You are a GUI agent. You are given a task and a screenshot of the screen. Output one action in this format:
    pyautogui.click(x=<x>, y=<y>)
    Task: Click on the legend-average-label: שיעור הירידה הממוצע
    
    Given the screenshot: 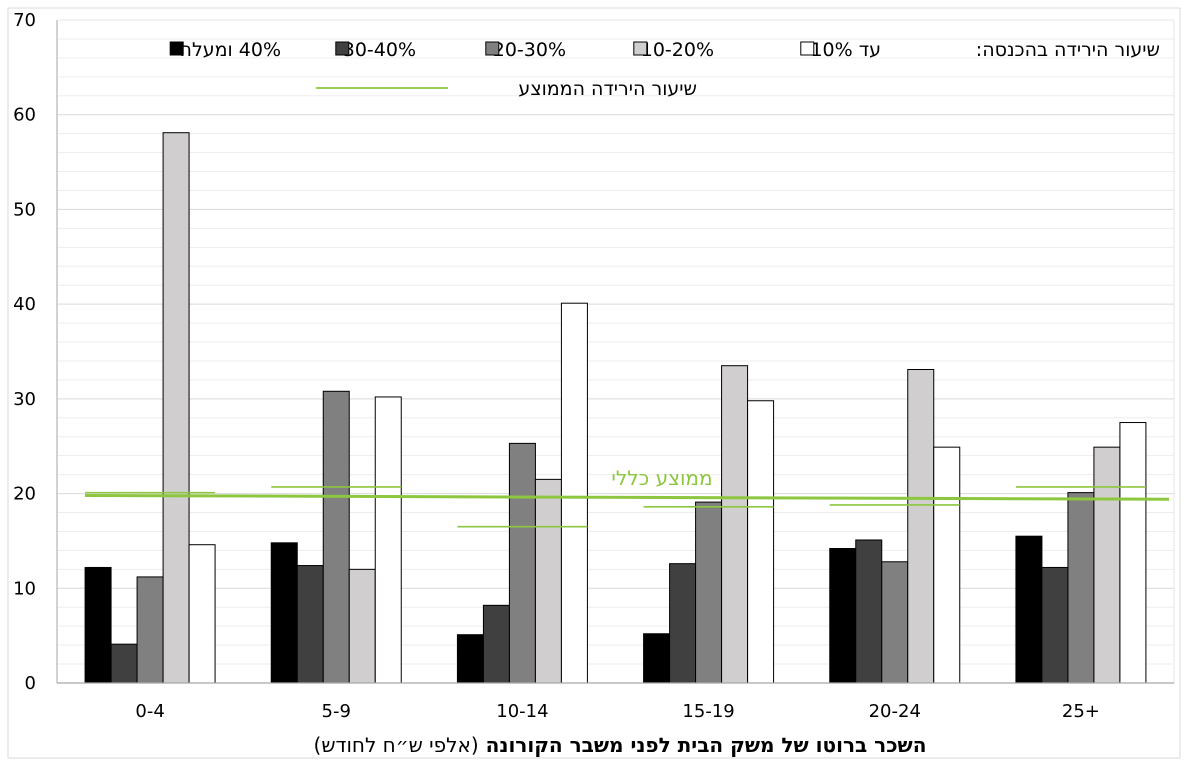 What is the action you would take?
    pyautogui.click(x=607, y=89)
    